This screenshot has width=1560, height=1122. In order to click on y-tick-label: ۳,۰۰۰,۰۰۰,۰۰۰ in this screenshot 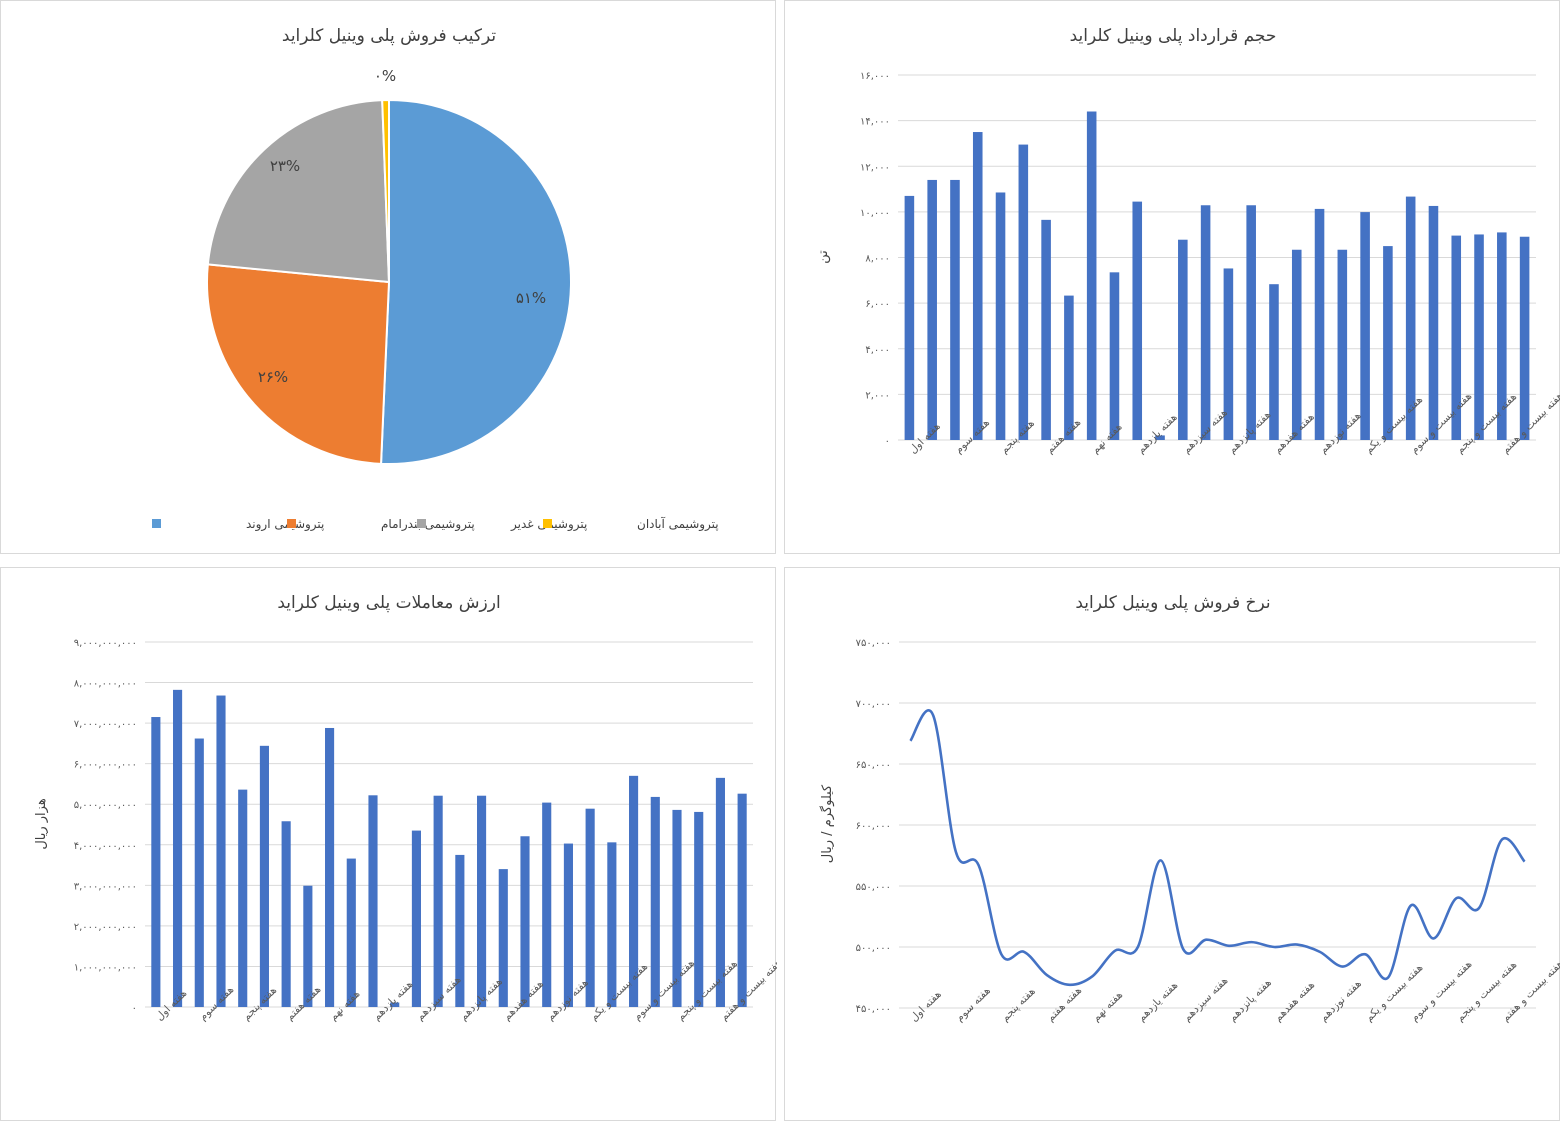, I will do `click(105, 886)`.